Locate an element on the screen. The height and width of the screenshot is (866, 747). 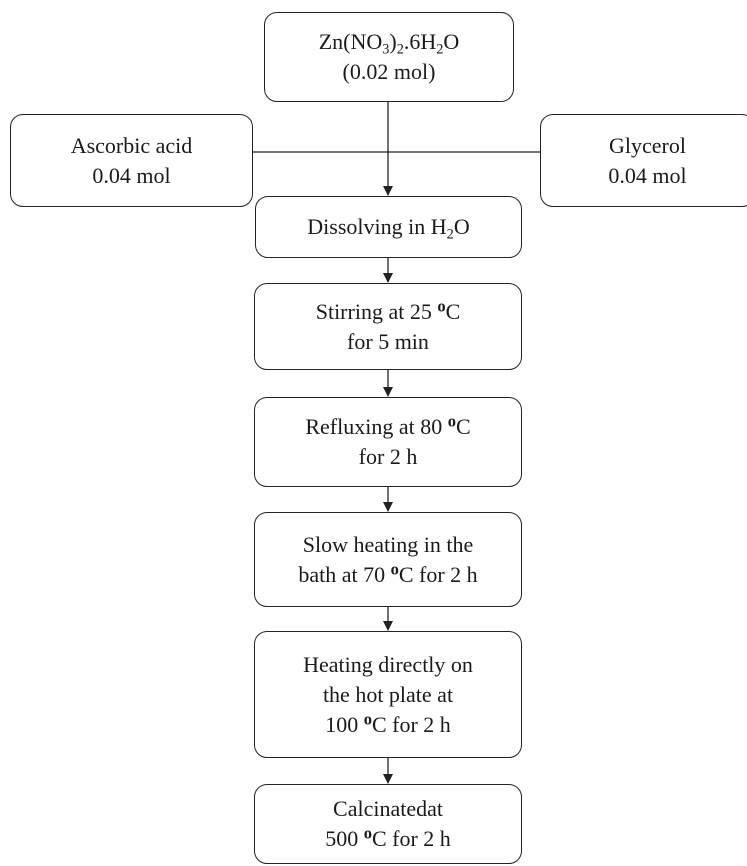
slow-heating-step-line1: Slow heating in the is located at coordinates (388, 544).